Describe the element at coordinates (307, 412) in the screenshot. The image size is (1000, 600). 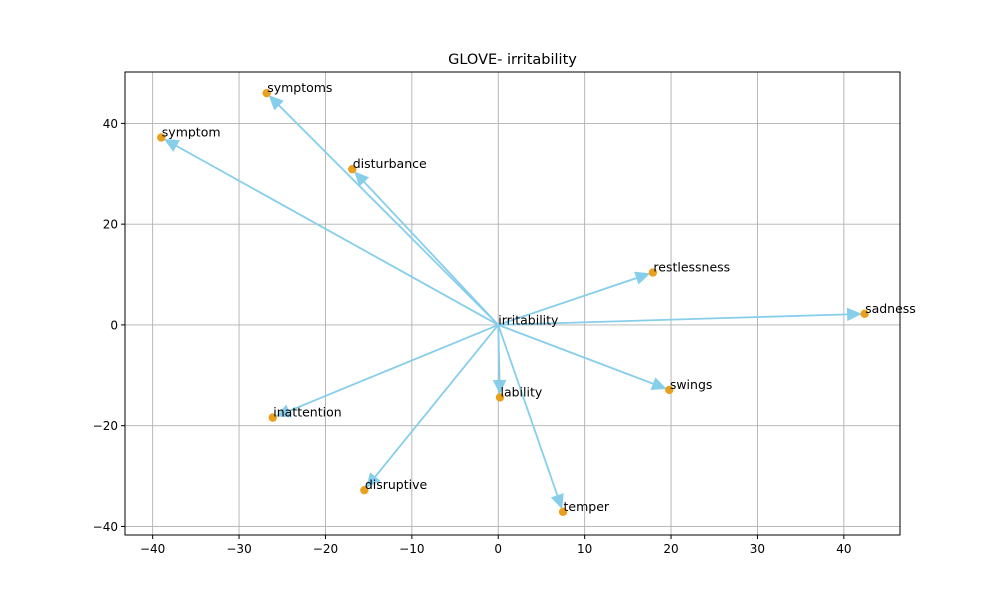
I see `point-label: inattention` at that location.